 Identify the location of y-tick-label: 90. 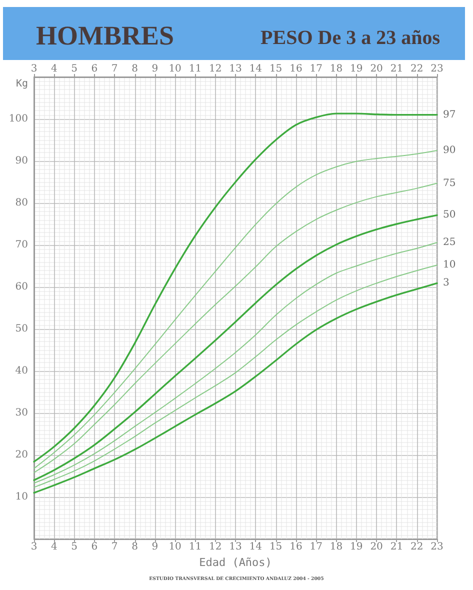
(21, 161).